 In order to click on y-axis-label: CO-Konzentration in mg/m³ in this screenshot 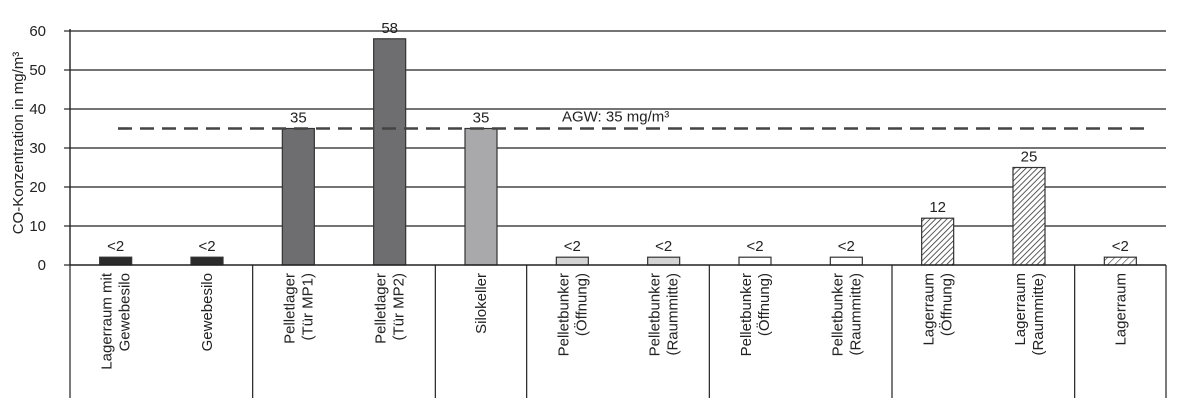, I will do `click(18, 143)`.